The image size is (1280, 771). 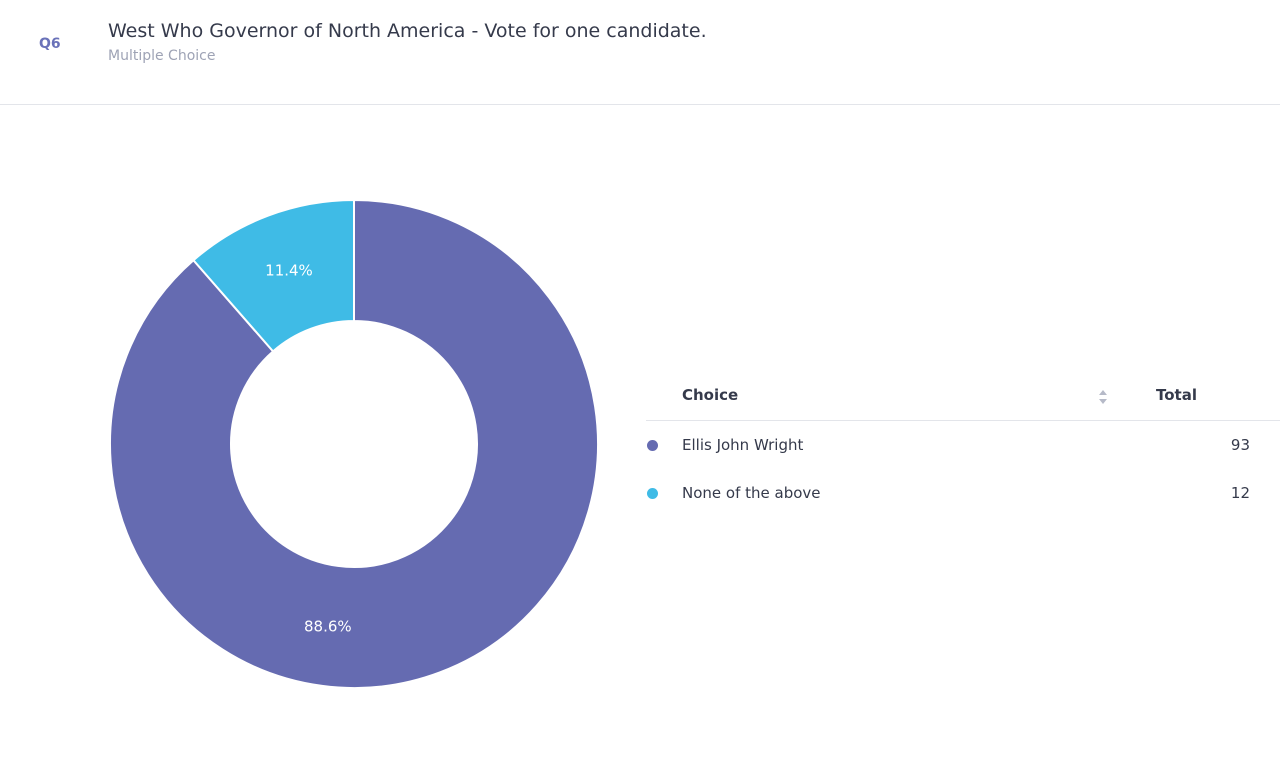 I want to click on total-column-header: Total, so click(x=1176, y=395).